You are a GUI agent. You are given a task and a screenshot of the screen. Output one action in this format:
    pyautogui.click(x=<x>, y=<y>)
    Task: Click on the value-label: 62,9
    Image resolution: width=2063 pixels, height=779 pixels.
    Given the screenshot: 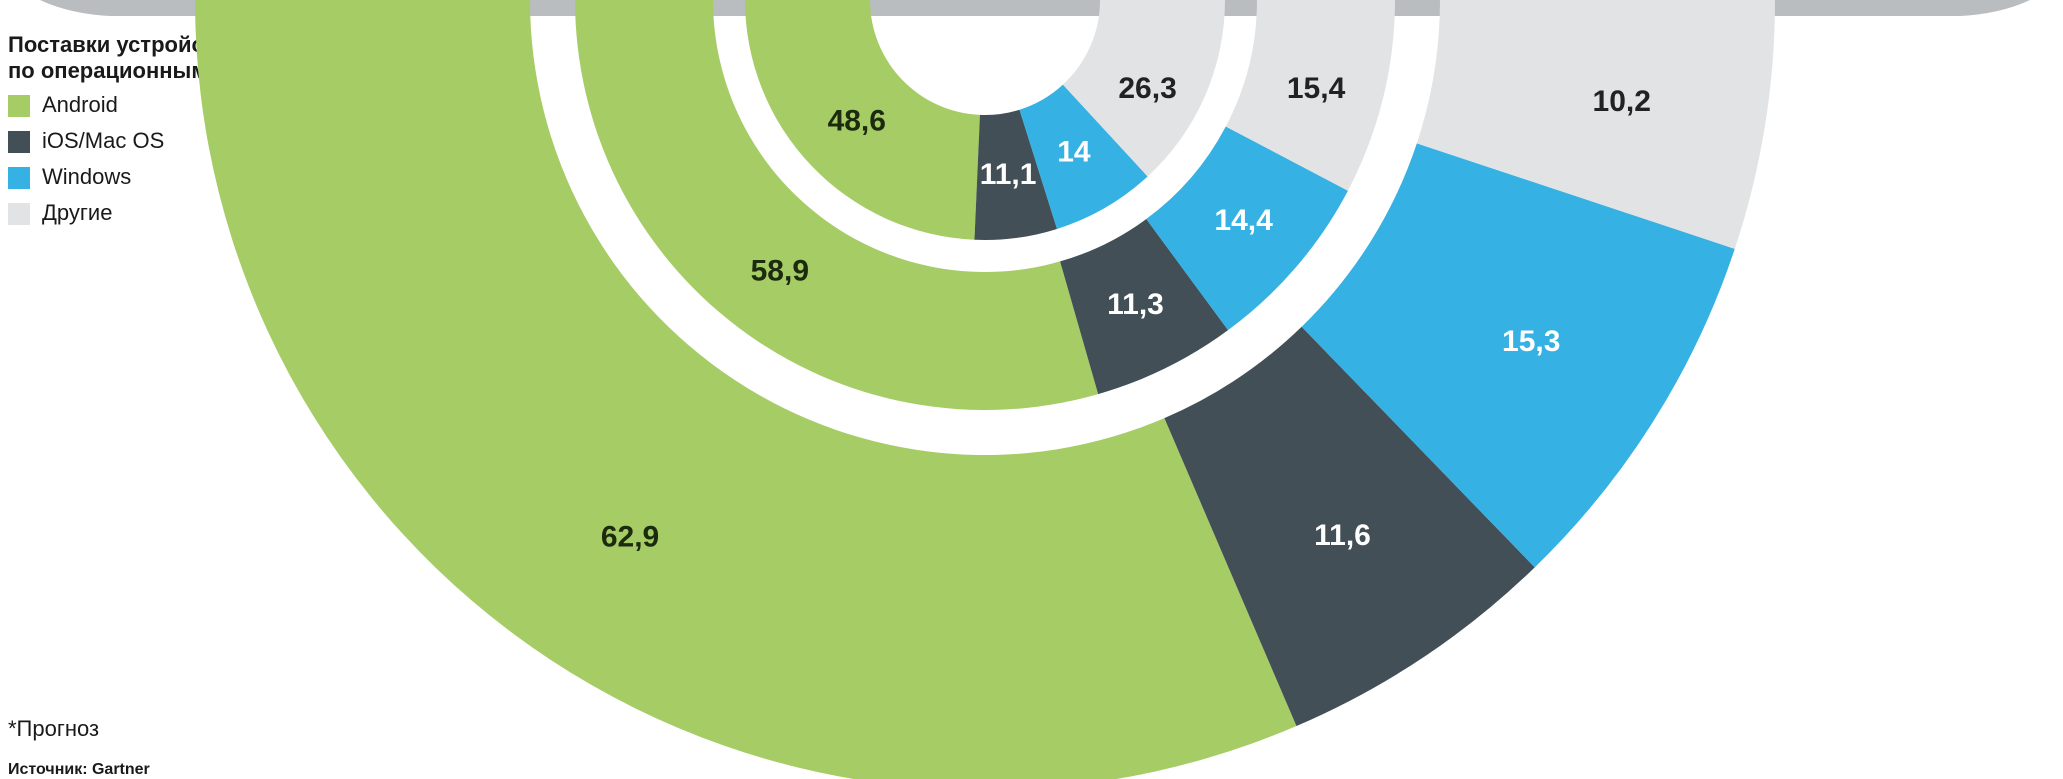 What is the action you would take?
    pyautogui.click(x=630, y=536)
    